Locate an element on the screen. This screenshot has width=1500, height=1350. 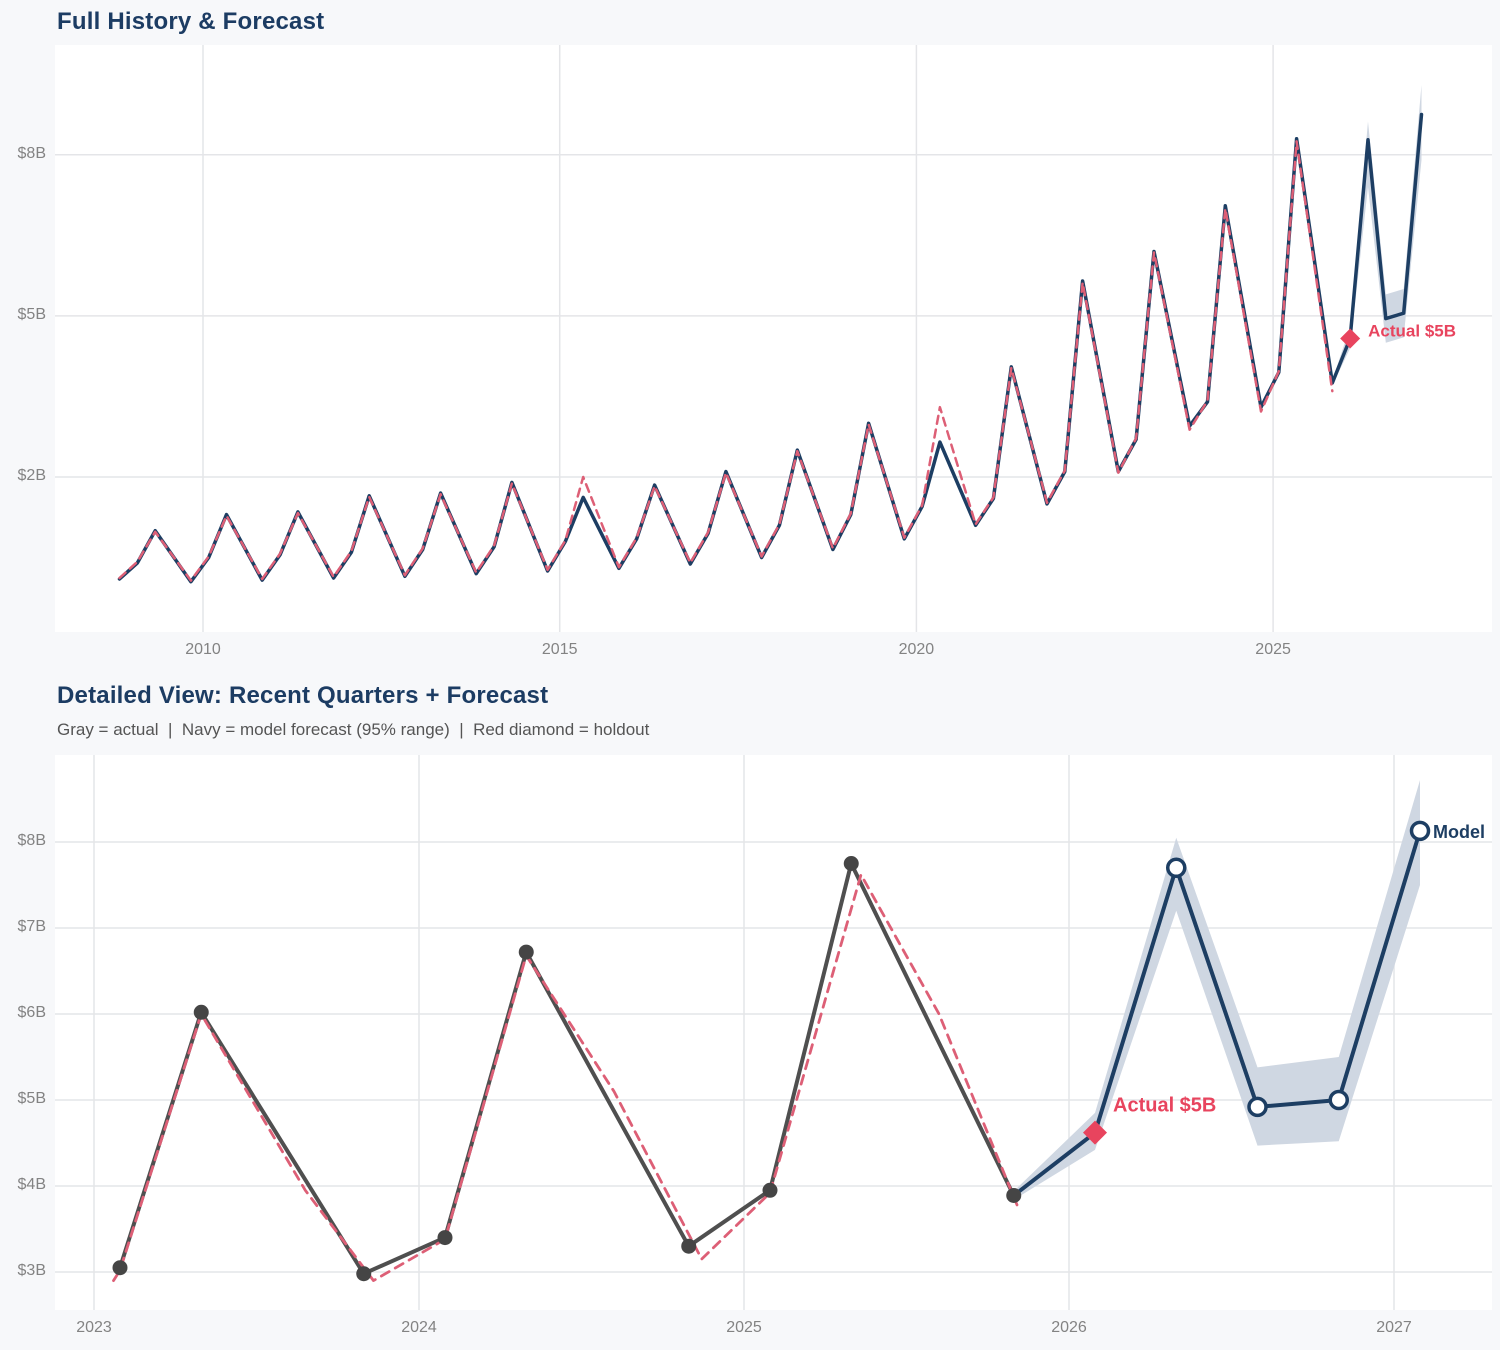
x-axis-tick-label: 2020 is located at coordinates (916, 649).